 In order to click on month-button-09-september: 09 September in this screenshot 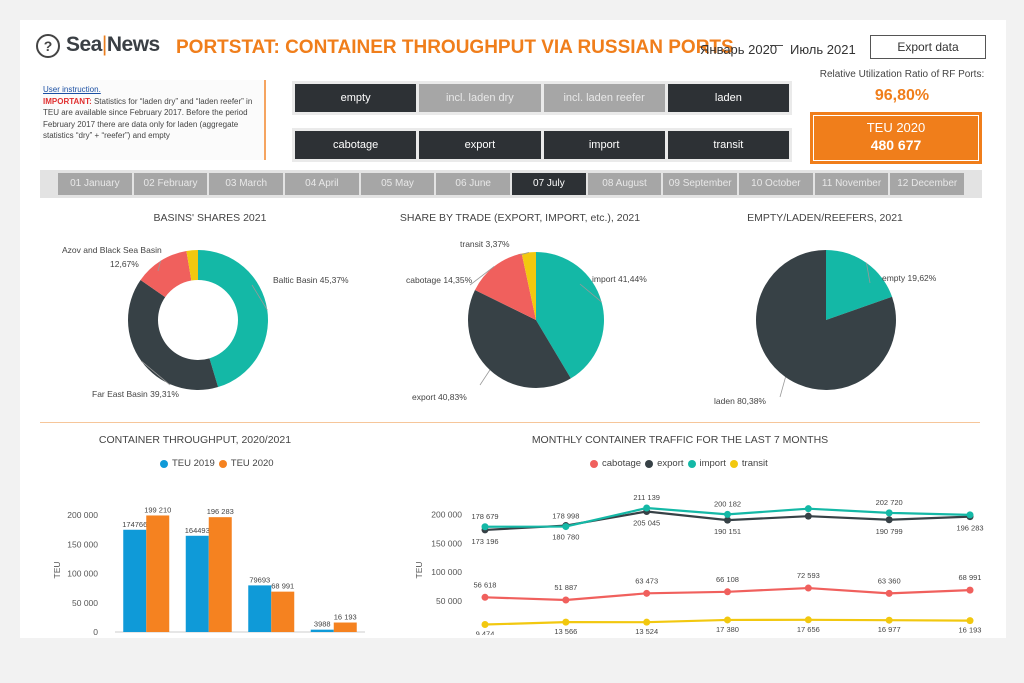, I will do `click(700, 184)`.